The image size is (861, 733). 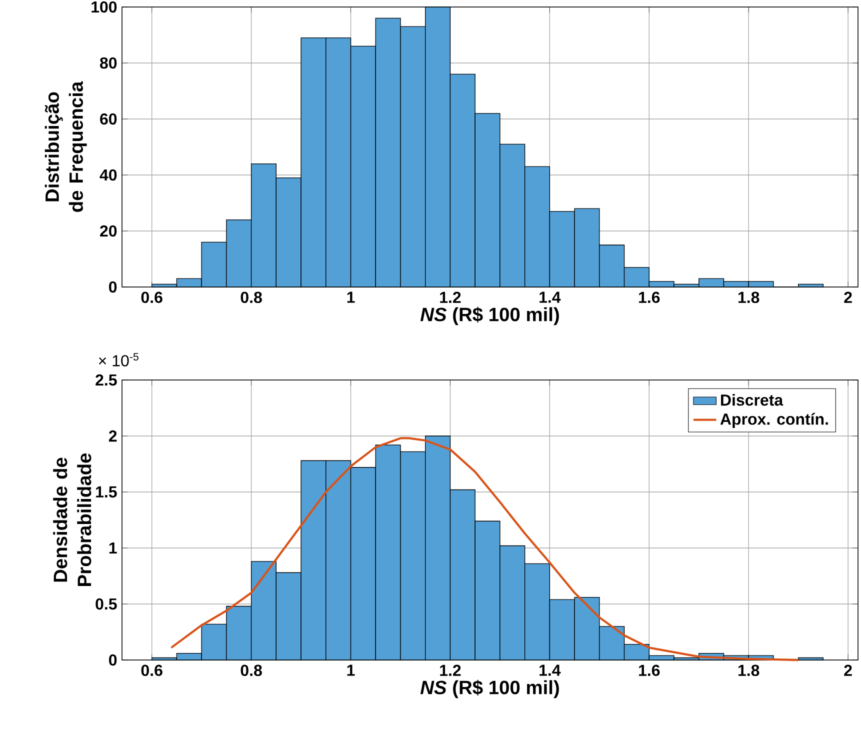 What do you see at coordinates (112, 436) in the screenshot?
I see `y-tick-label: 2` at bounding box center [112, 436].